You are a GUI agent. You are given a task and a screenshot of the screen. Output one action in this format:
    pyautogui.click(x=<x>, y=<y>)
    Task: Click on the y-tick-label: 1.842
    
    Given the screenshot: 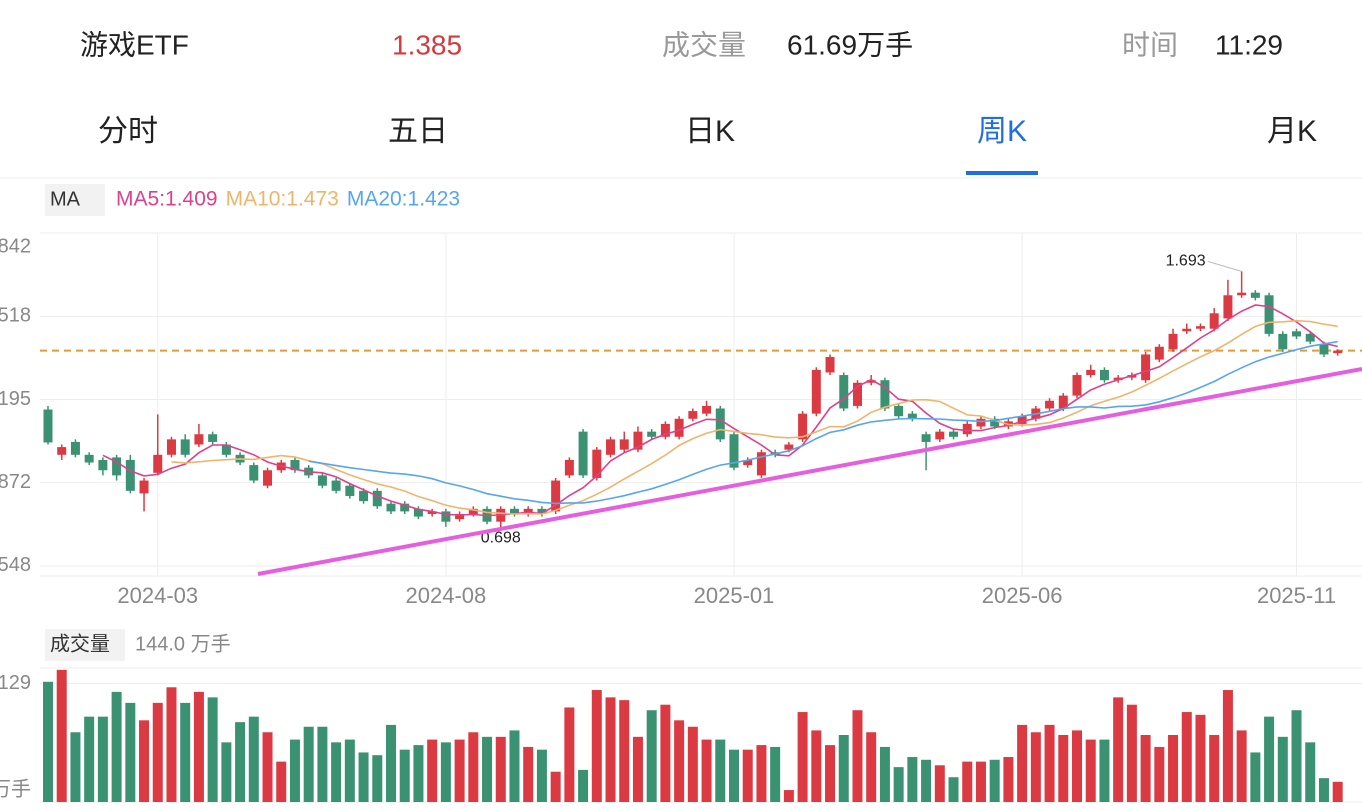 What is the action you would take?
    pyautogui.click(x=15, y=246)
    